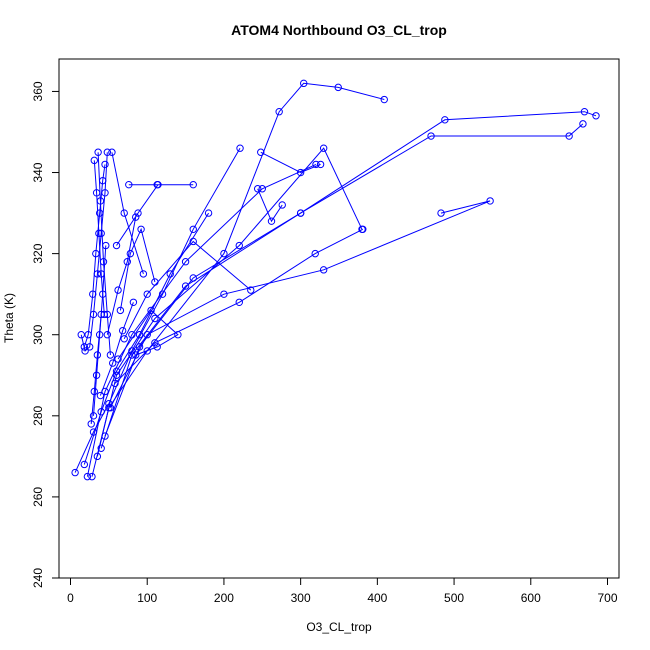 The width and height of the screenshot is (650, 650). I want to click on x-tick-label: 700, so click(607, 598).